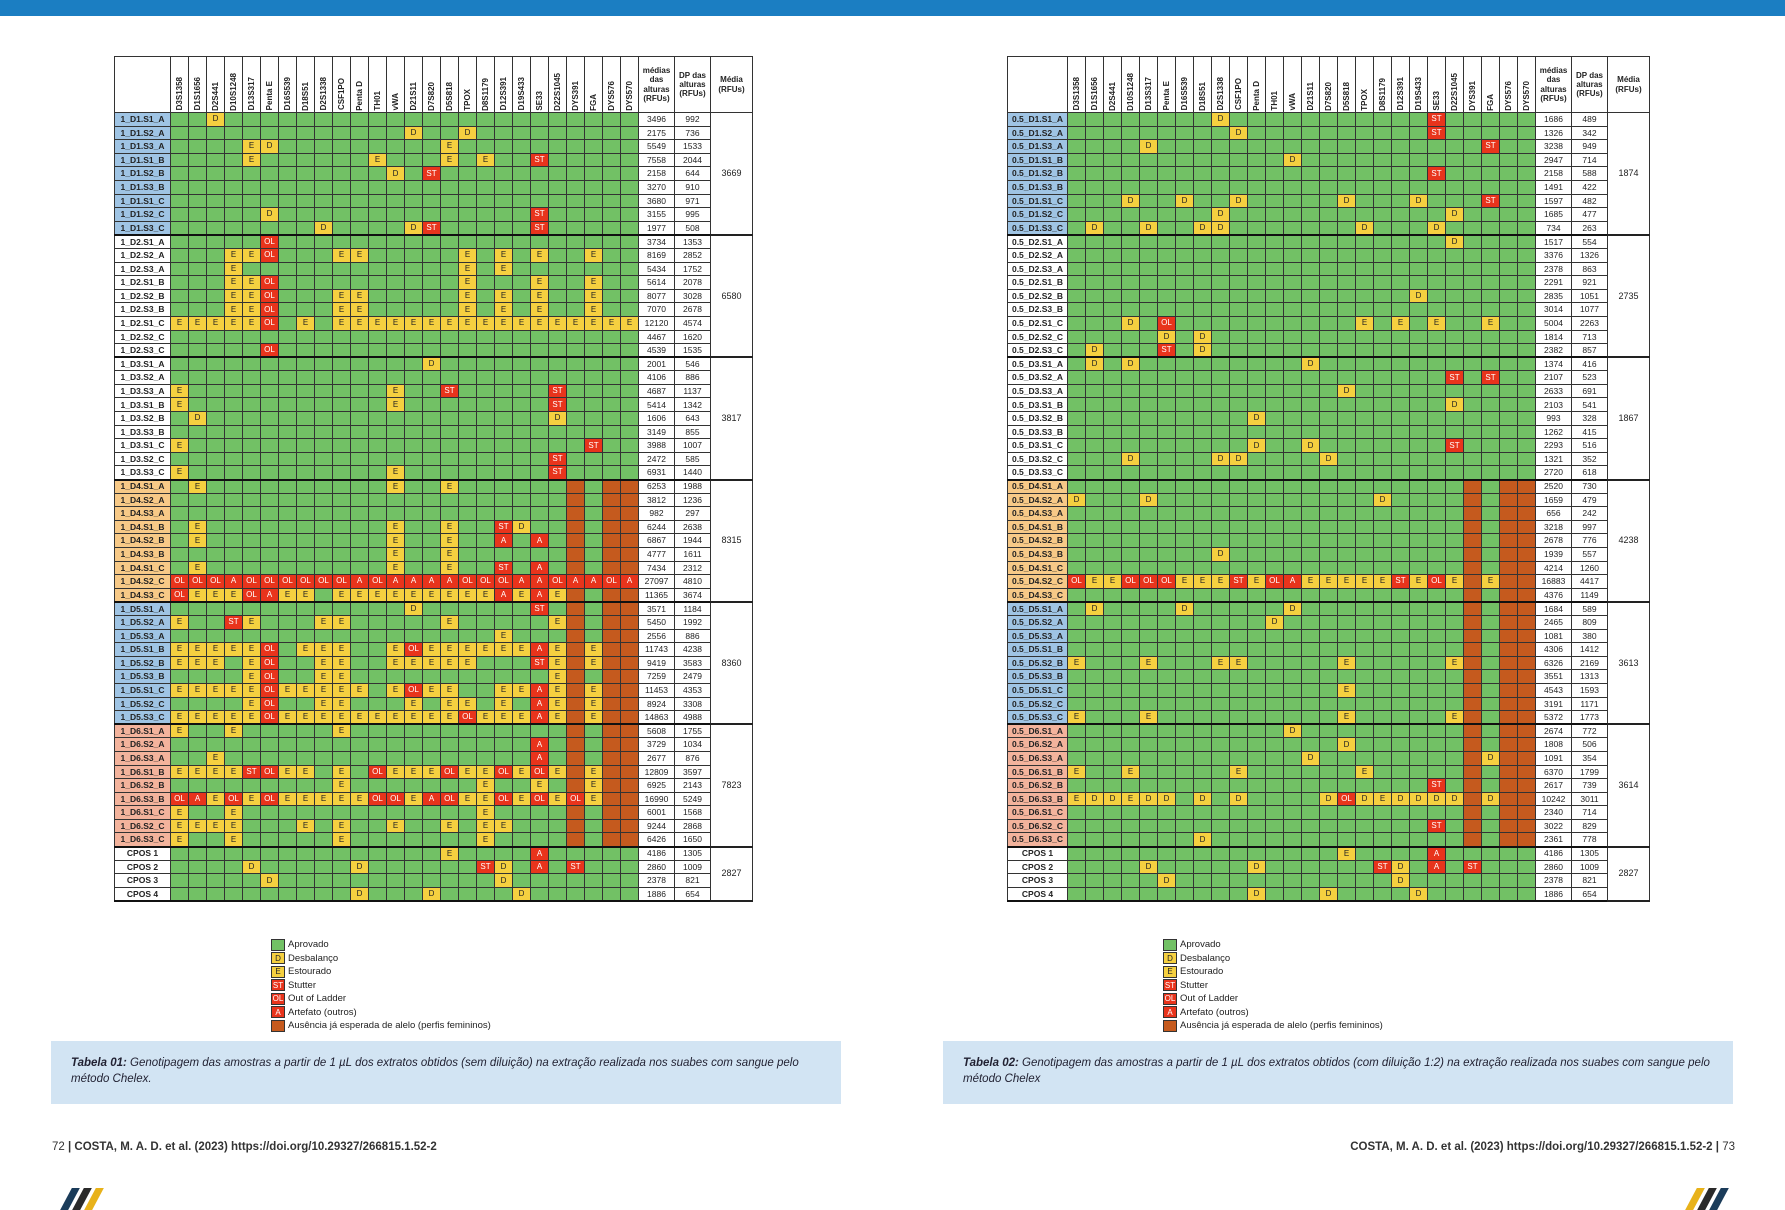  I want to click on mean-height-value: 3270, so click(656, 187).